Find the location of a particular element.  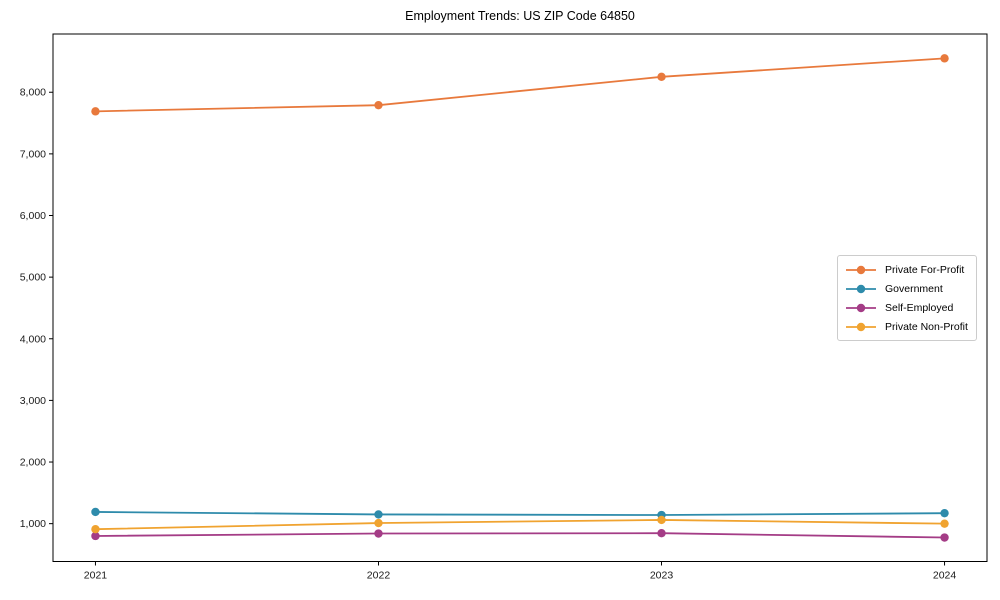

legend-item-self-employed: Self-Employed is located at coordinates (907, 307).